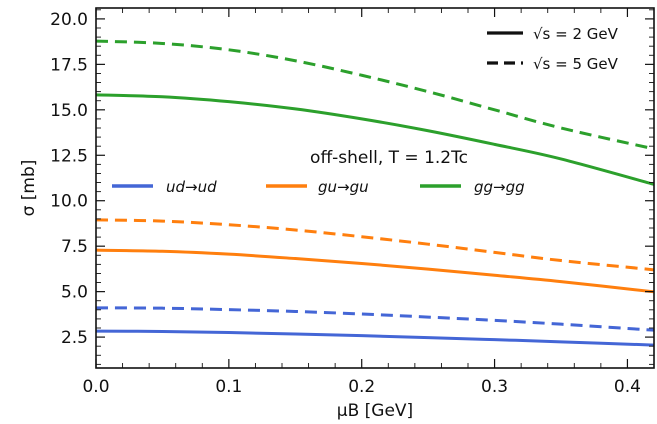  What do you see at coordinates (494, 387) in the screenshot?
I see `x-tick-label: 0.3` at bounding box center [494, 387].